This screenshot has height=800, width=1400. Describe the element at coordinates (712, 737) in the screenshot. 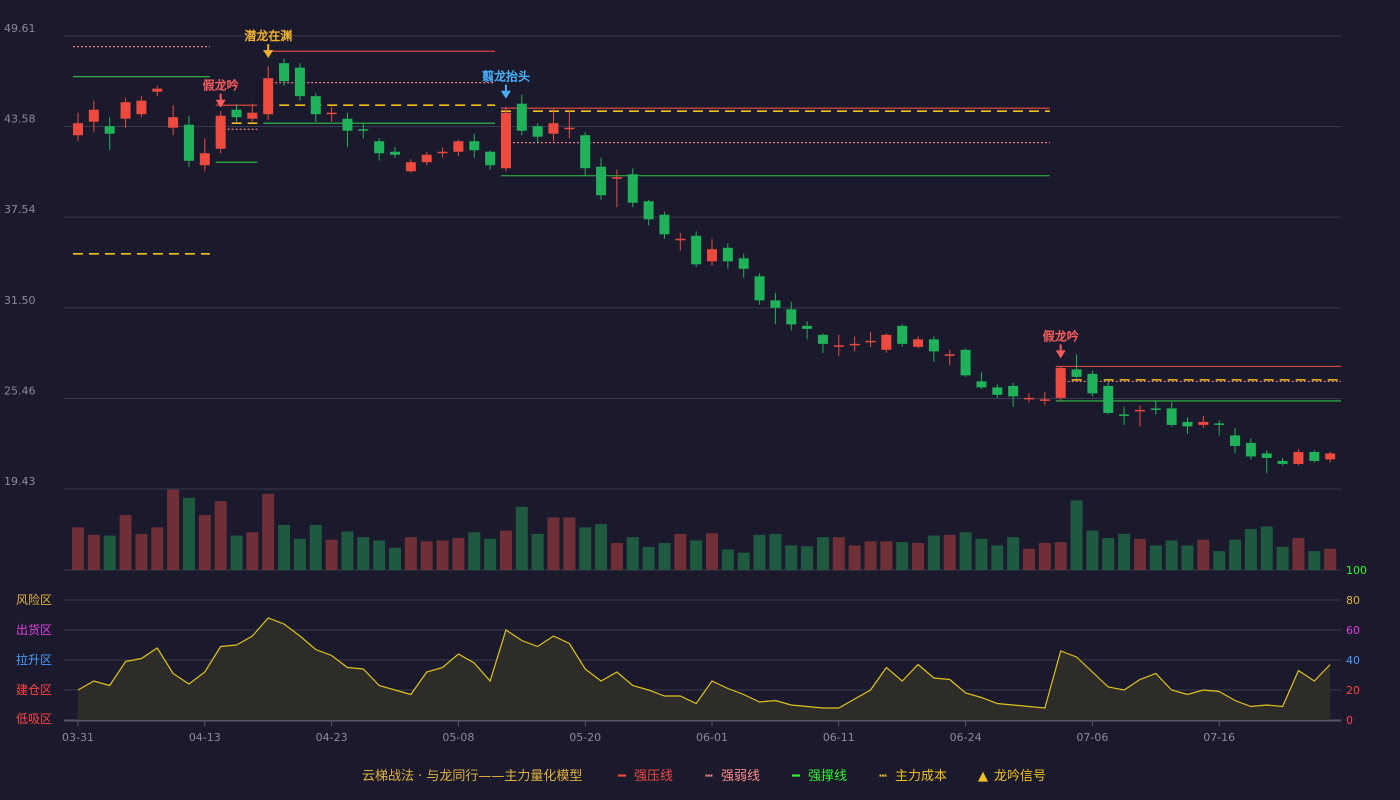

I see `x-tick-label: 06-01` at that location.